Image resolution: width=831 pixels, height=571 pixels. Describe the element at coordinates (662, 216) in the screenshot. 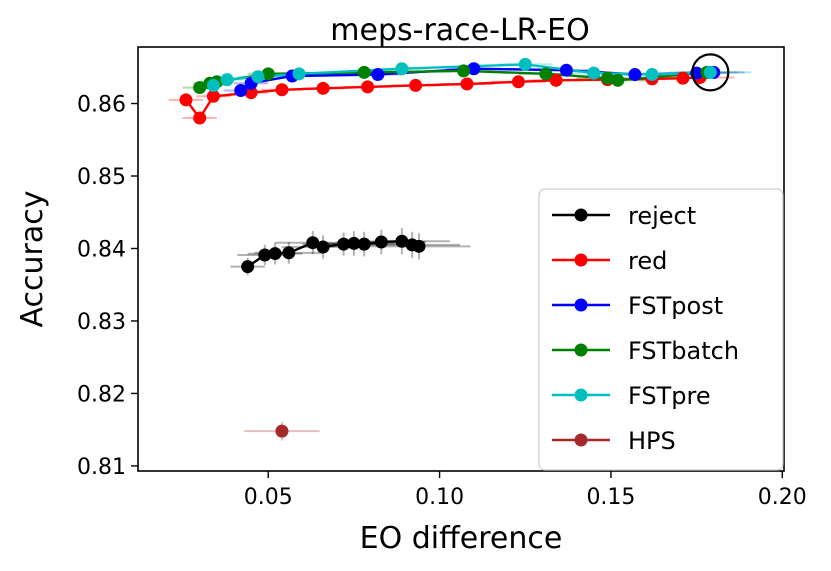

I see `legend-reject-label: reject` at that location.